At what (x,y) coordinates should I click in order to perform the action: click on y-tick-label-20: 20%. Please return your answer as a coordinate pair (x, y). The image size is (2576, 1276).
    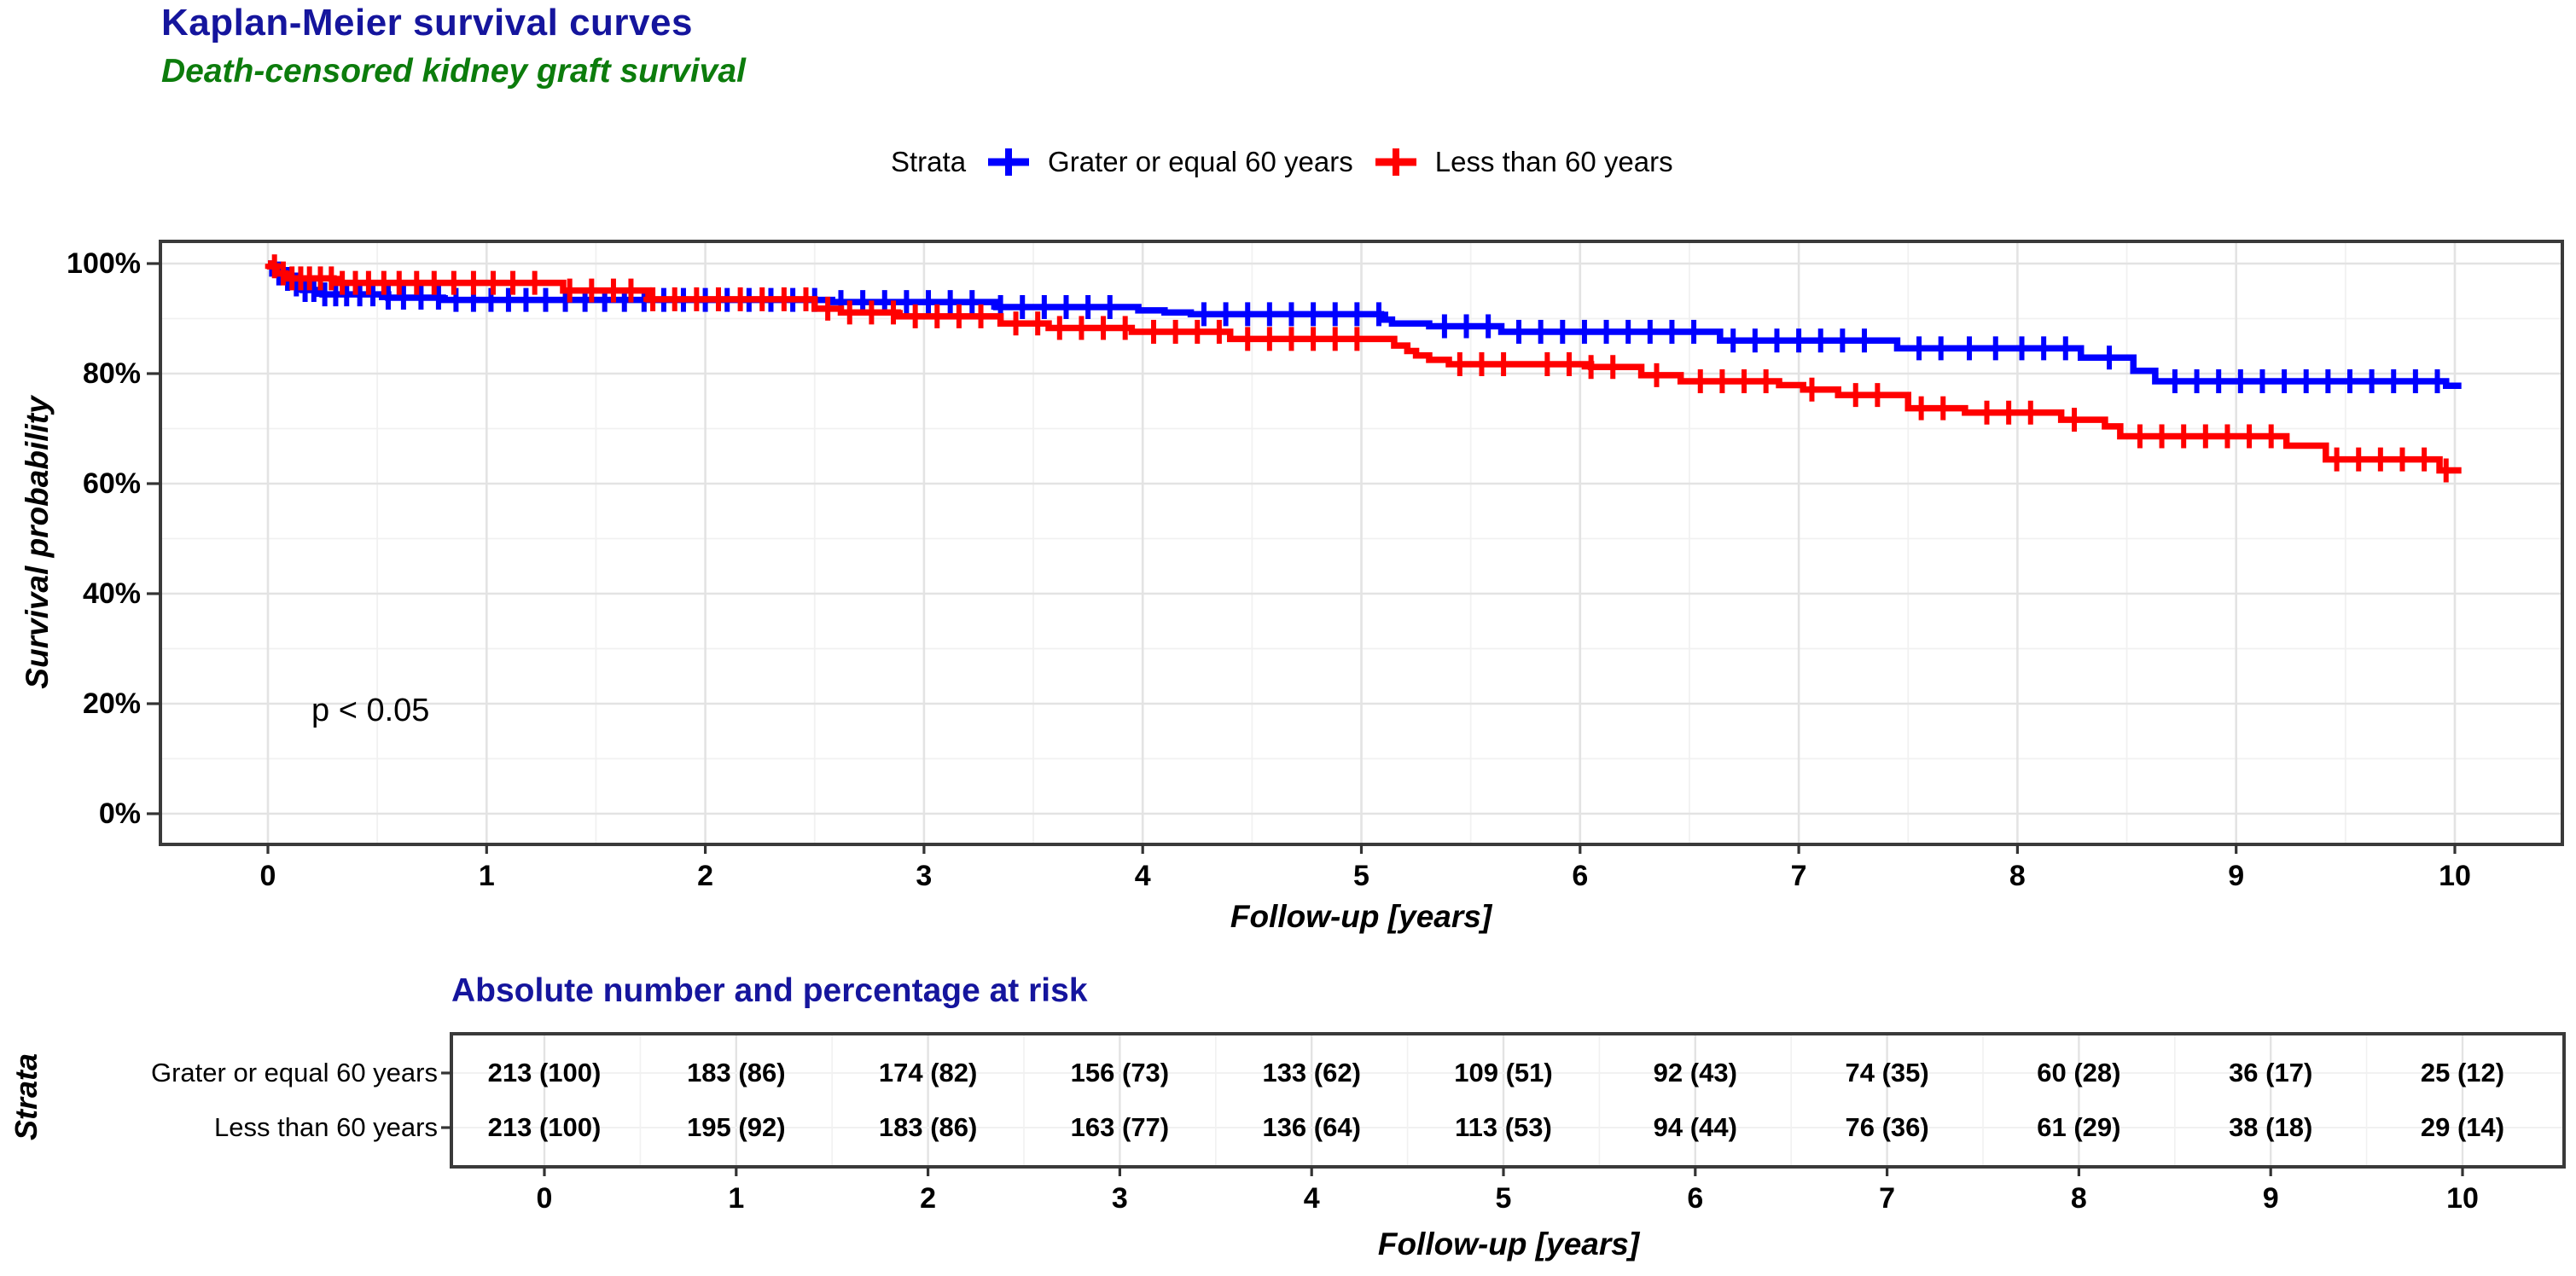
    Looking at the image, I should click on (111, 703).